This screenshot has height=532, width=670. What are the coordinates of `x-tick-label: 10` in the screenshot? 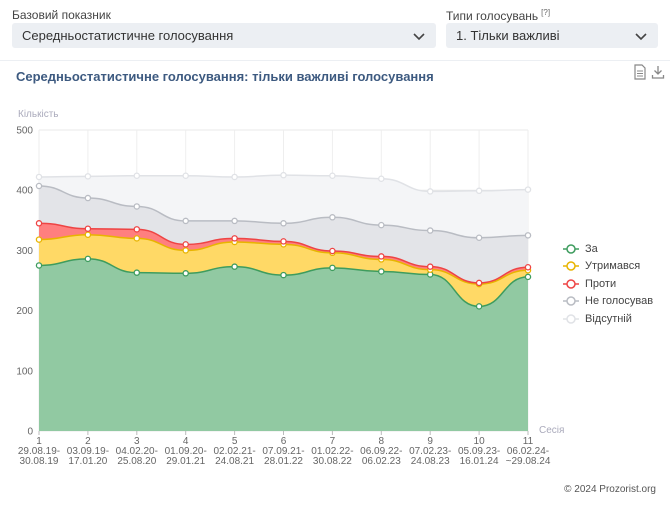 It's located at (480, 441).